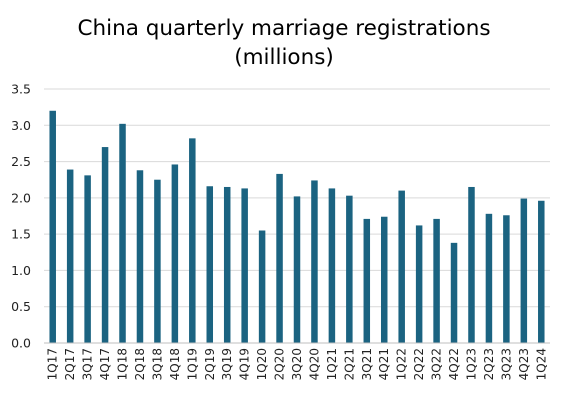 Image resolution: width=568 pixels, height=400 pixels. What do you see at coordinates (157, 364) in the screenshot?
I see `x-tick-label: 3Q18` at bounding box center [157, 364].